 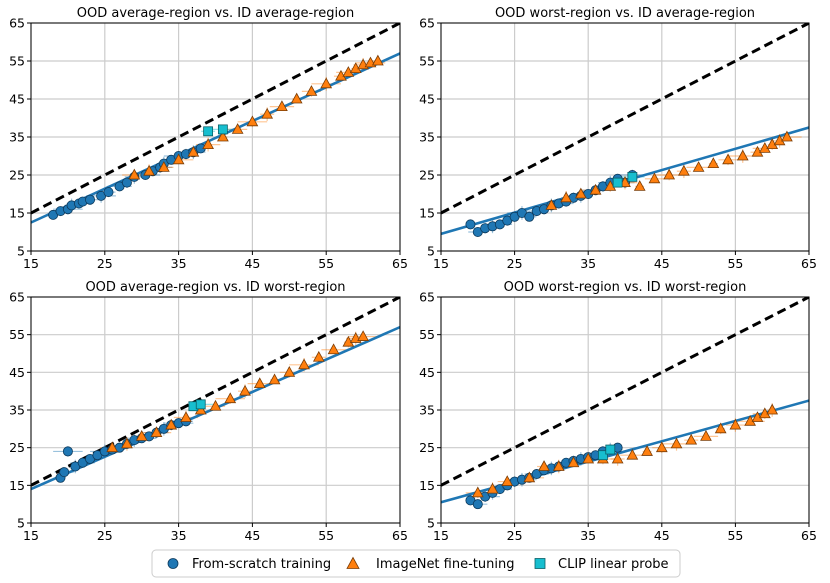 What do you see at coordinates (17, 372) in the screenshot?
I see `y-tick-label: 45` at bounding box center [17, 372].